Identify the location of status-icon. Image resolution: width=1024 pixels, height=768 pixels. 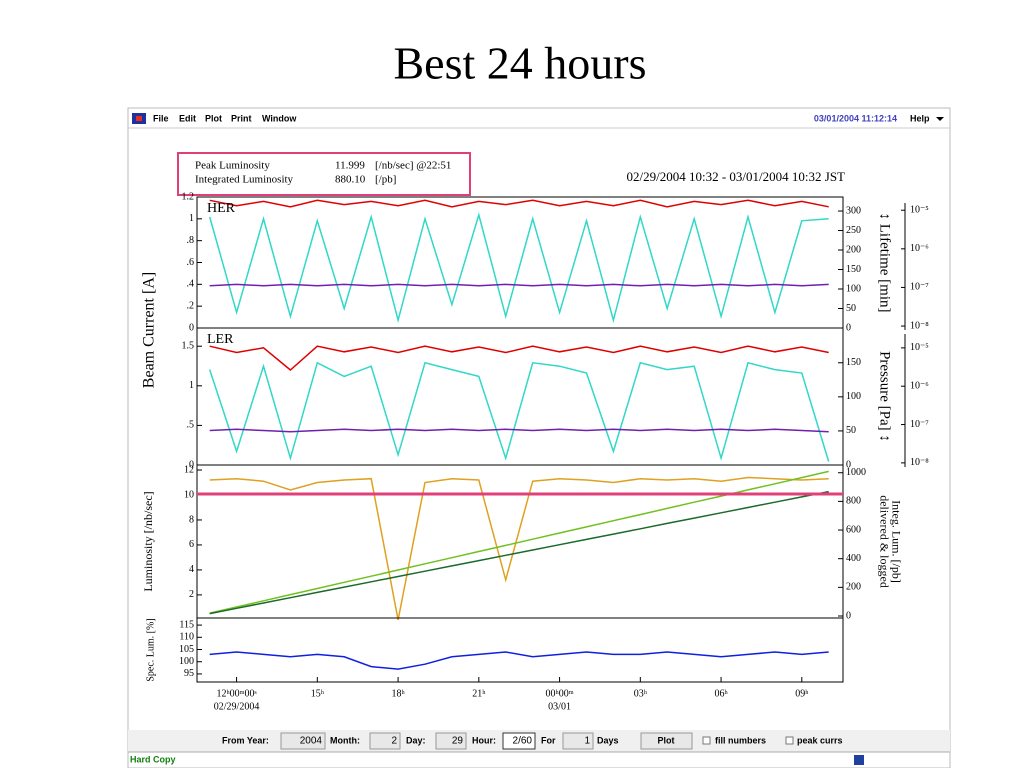
(859, 760).